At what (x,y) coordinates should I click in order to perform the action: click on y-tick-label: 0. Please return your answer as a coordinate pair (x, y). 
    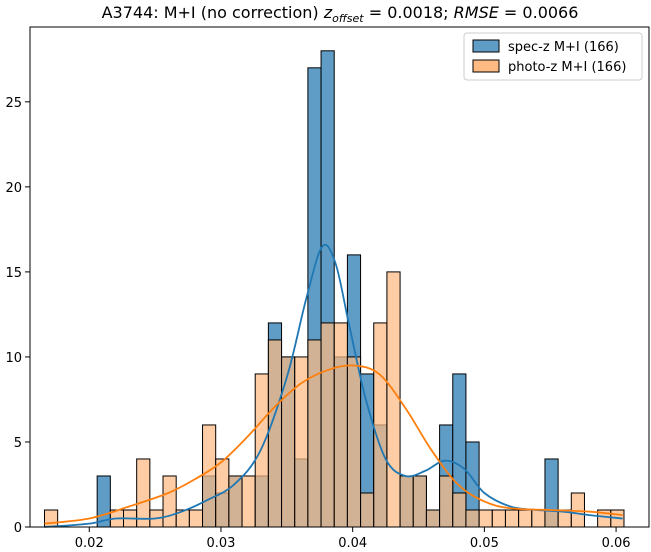
    Looking at the image, I should click on (18, 528).